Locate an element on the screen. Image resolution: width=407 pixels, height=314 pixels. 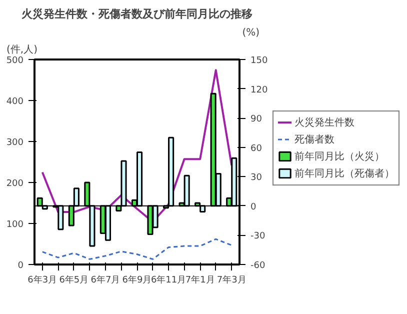
legend-label: 火災発生件数 is located at coordinates (324, 122).